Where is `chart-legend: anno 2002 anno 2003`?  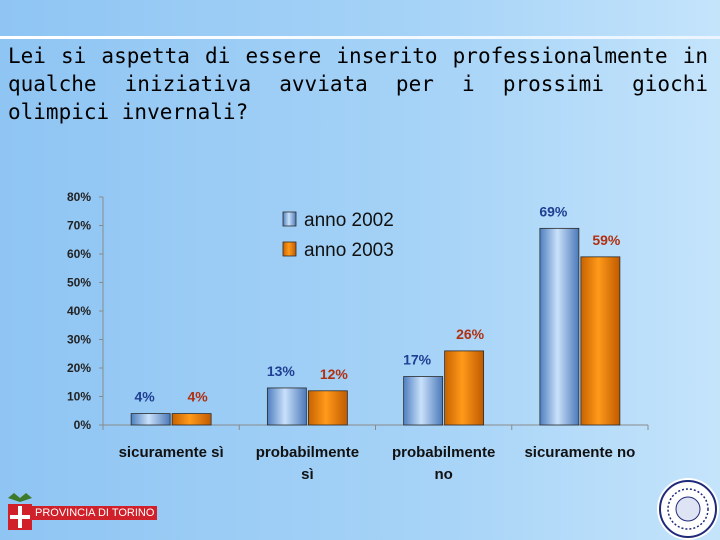 chart-legend: anno 2002 anno 2003 is located at coordinates (338, 235).